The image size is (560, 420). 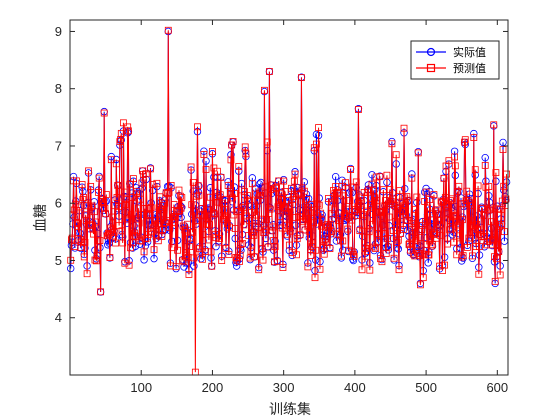 What do you see at coordinates (455, 60) in the screenshot?
I see `legend: 实际值 预测值` at bounding box center [455, 60].